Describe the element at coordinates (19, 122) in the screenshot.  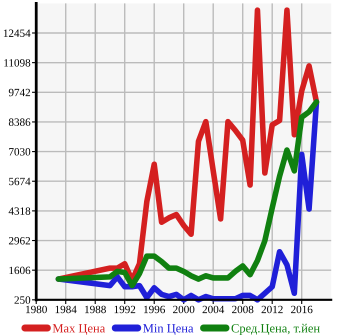
I see `y-tick-label: 8386` at that location.